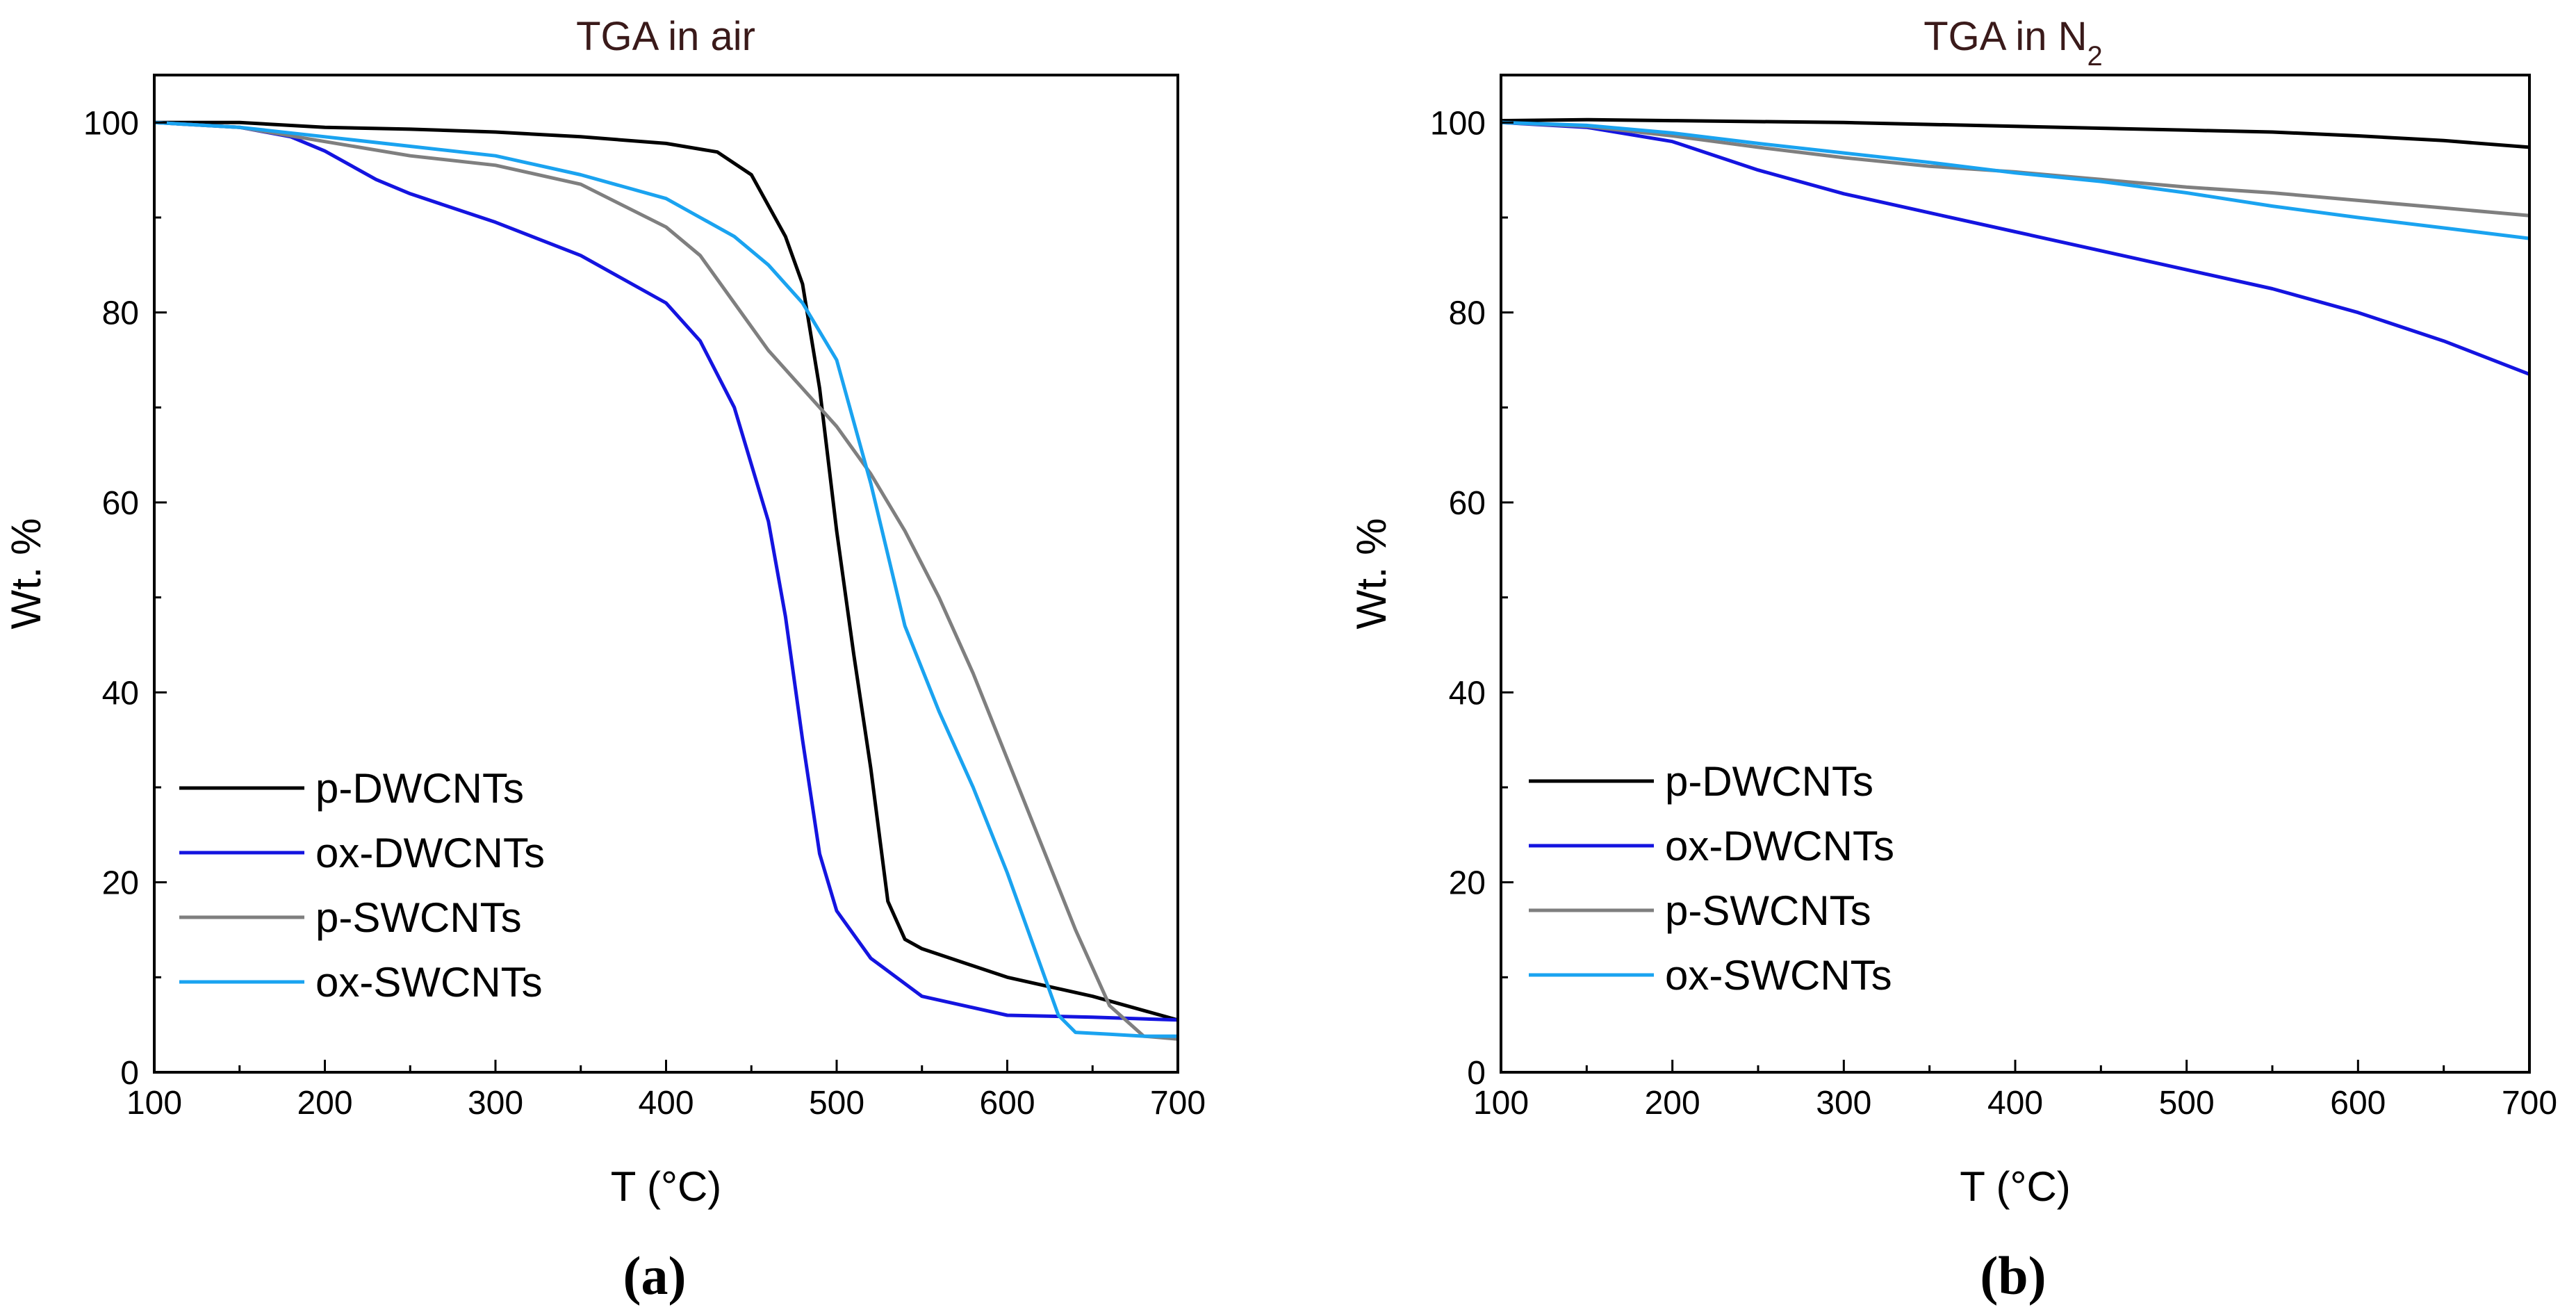 The height and width of the screenshot is (1312, 2576). I want to click on chart-title: TGA in N2, so click(2013, 43).